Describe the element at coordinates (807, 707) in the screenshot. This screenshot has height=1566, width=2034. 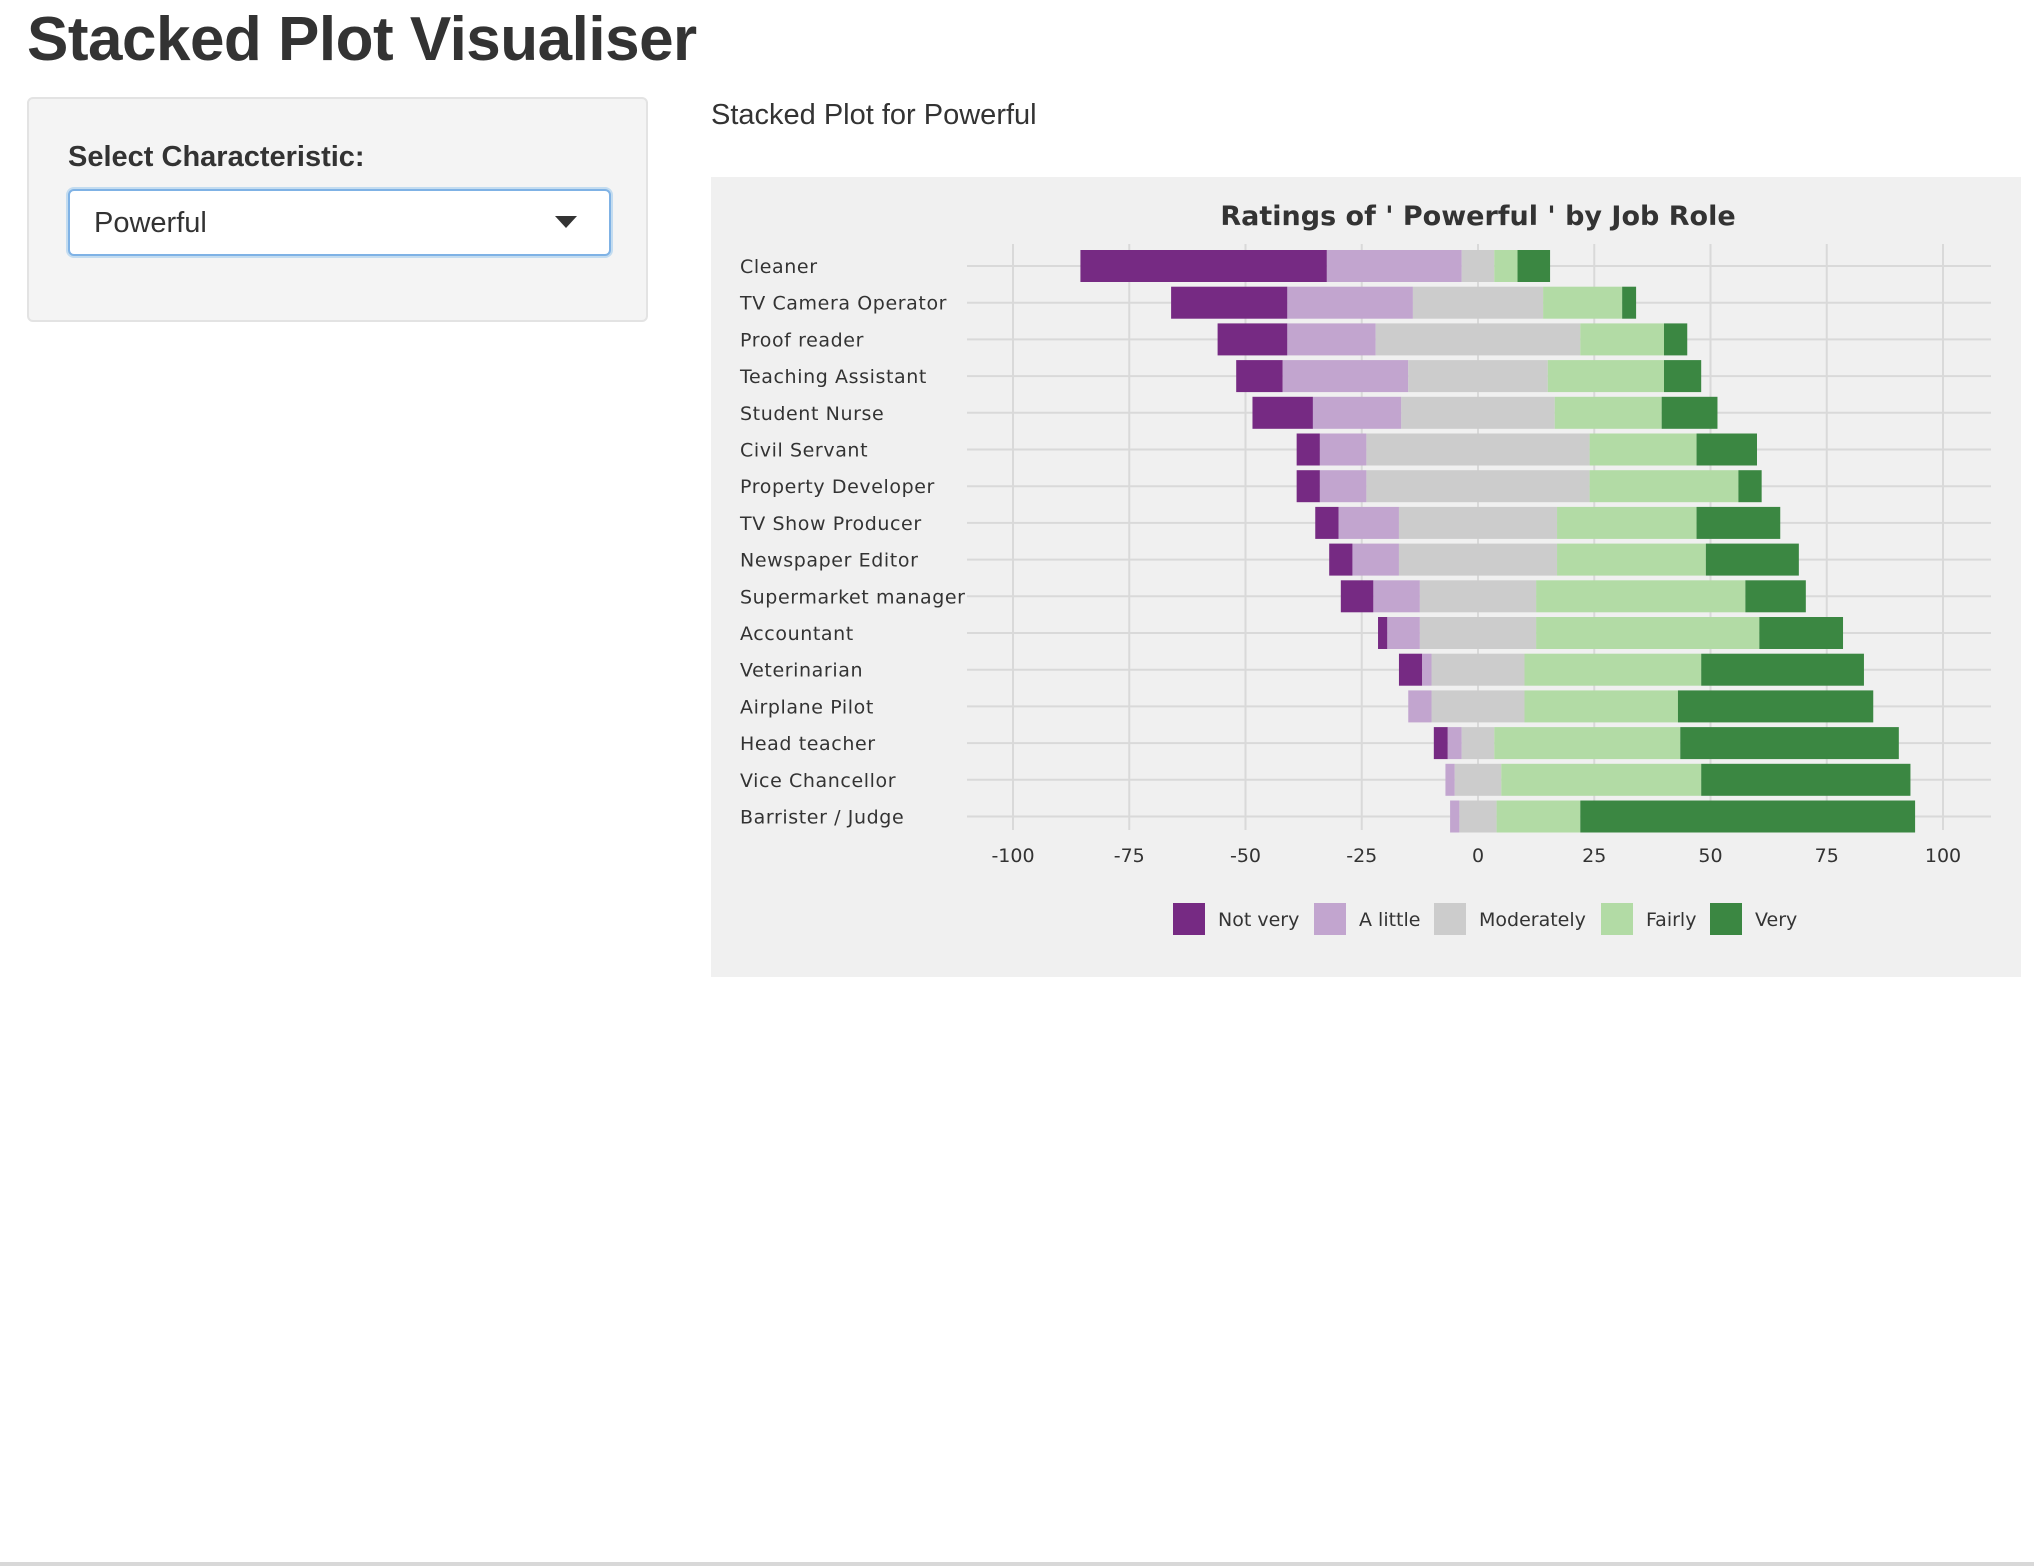
I see `category-label: Airplane Pilot` at that location.